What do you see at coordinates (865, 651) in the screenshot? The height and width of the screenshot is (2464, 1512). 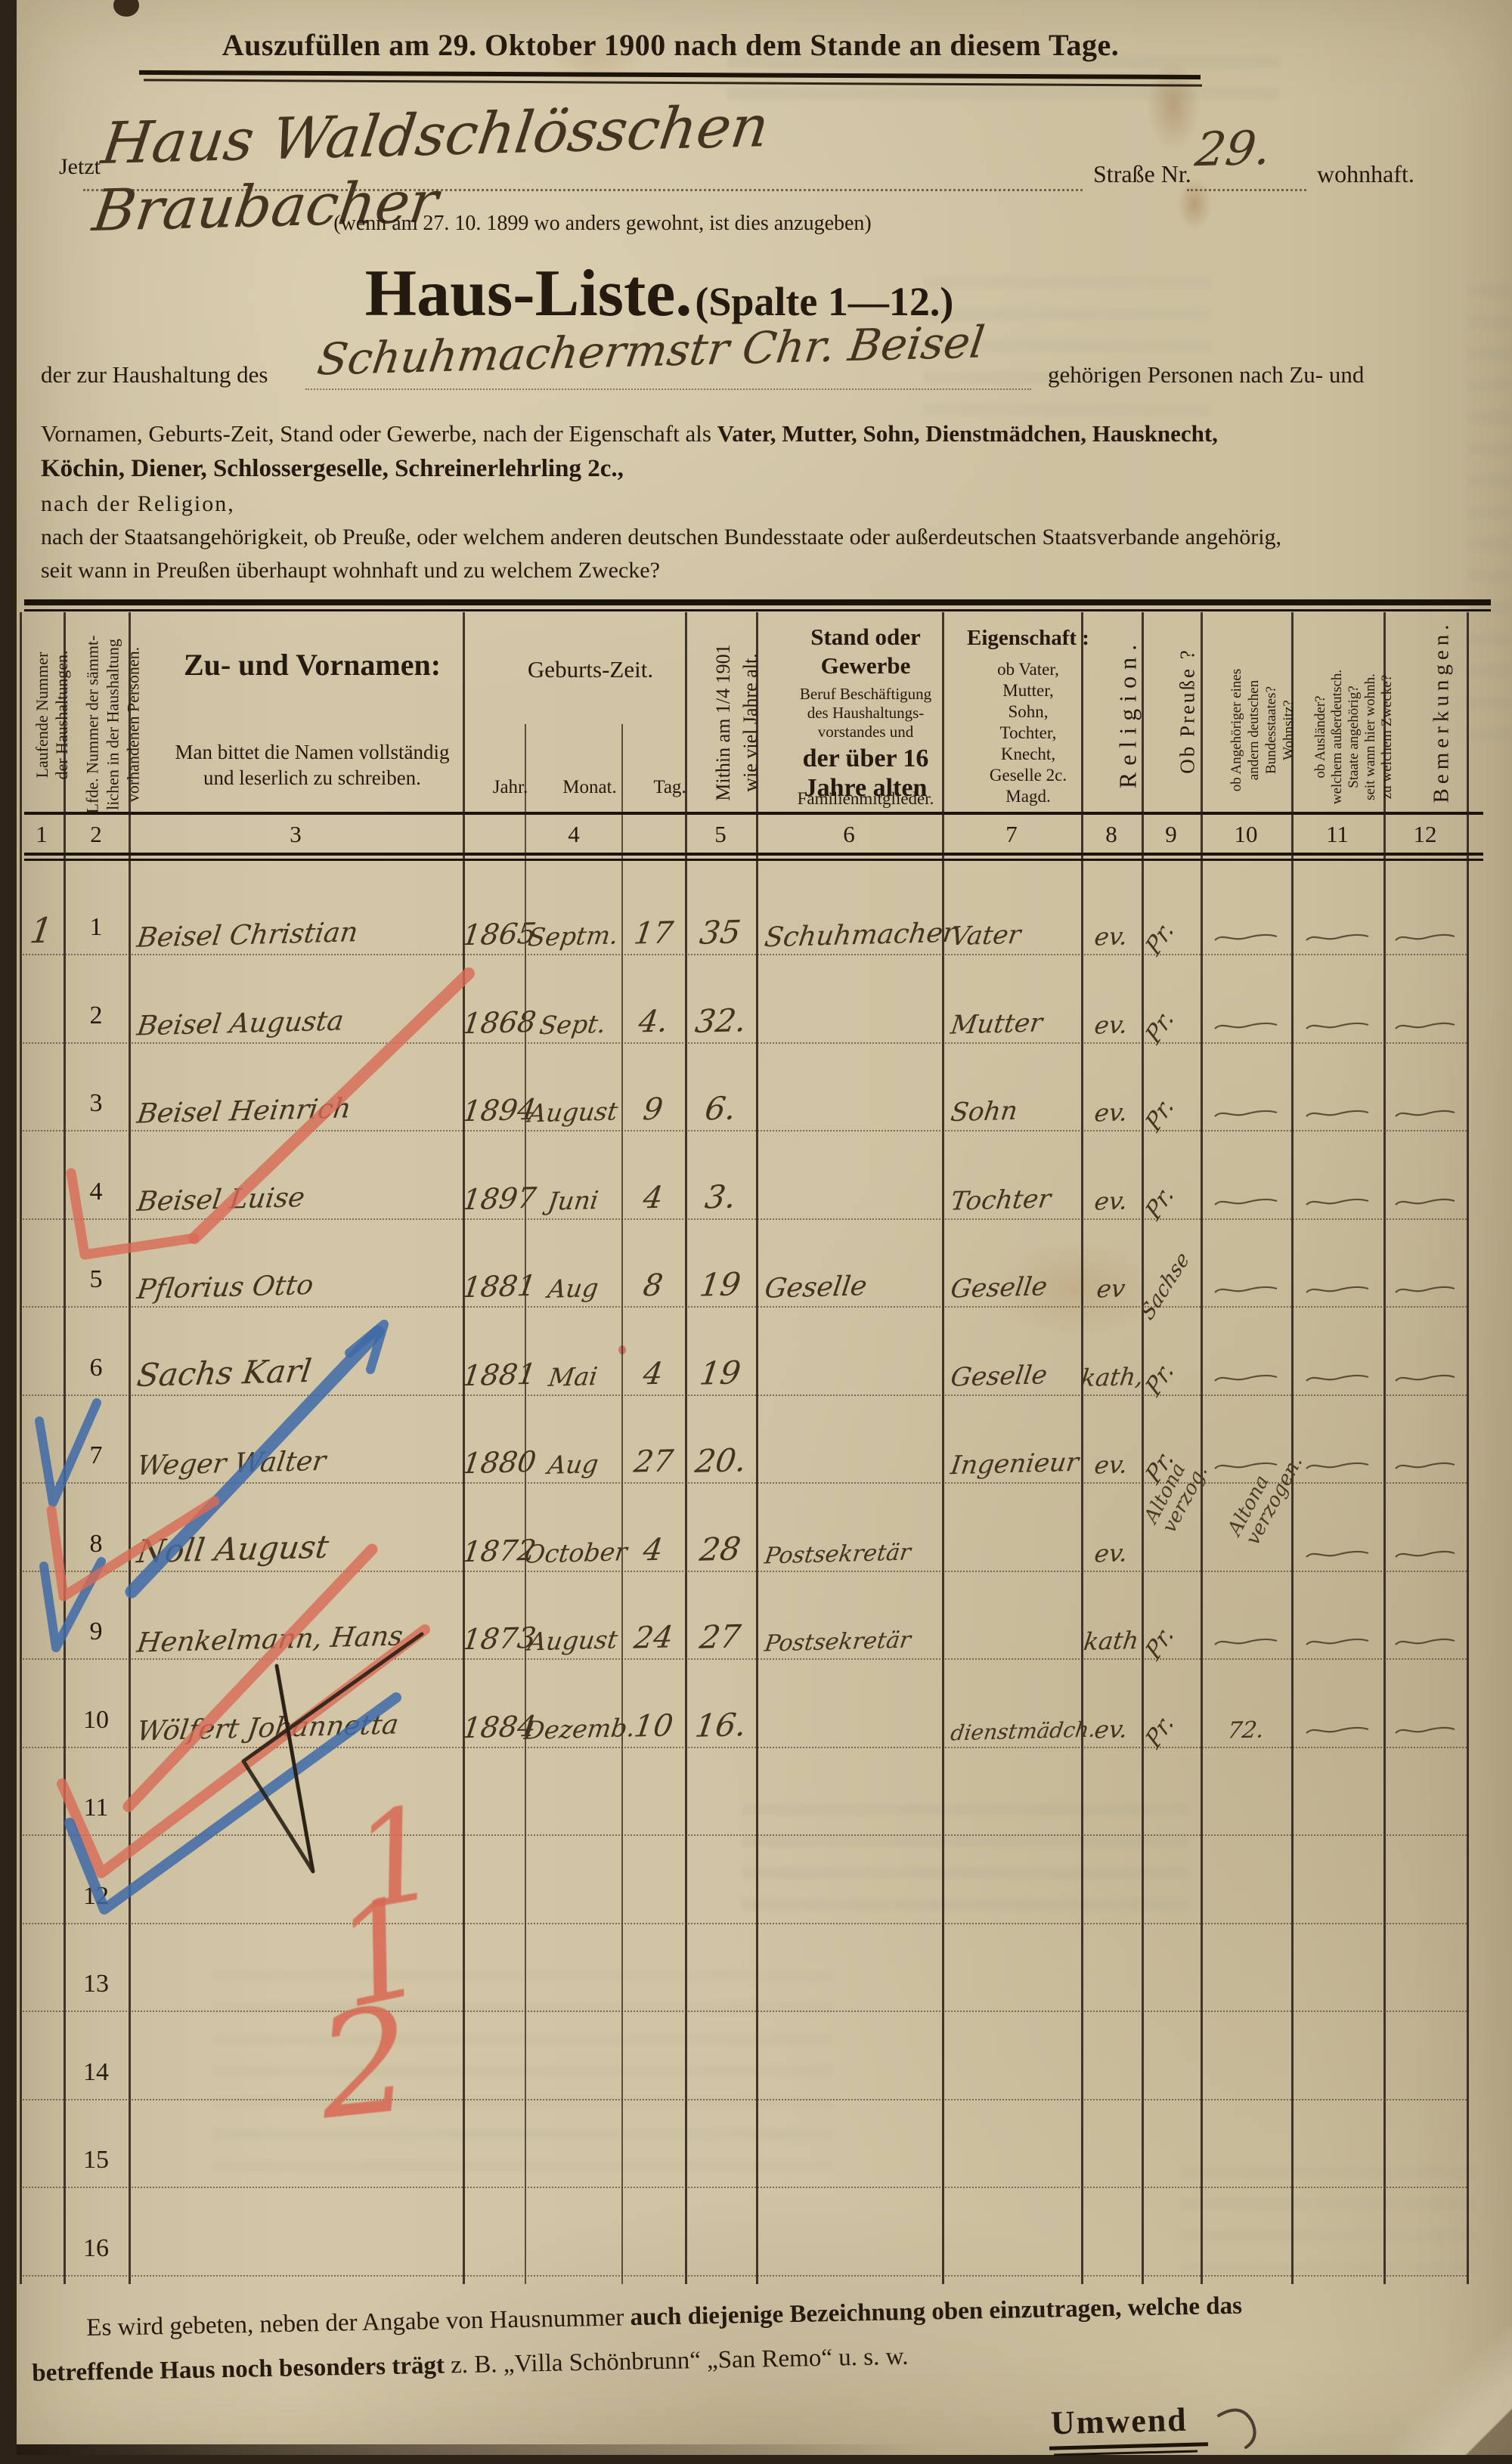 I see `col6-header-title: Stand oder Gewerbe` at bounding box center [865, 651].